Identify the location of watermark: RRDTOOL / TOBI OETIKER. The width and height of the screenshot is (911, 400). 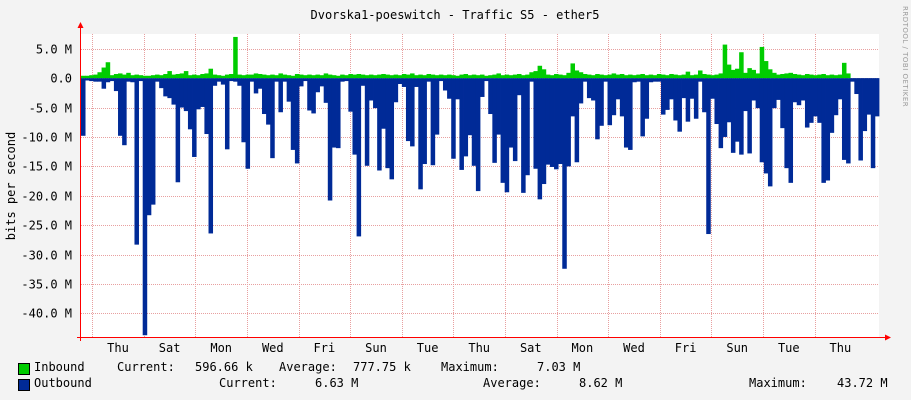
(905, 57).